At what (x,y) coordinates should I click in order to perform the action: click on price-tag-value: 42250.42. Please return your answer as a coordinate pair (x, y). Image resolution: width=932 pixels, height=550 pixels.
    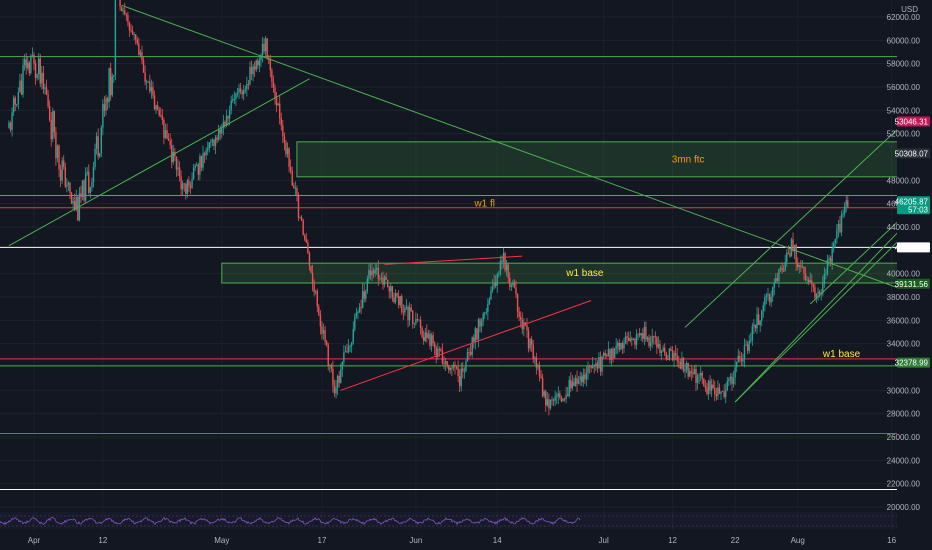
    Looking at the image, I should click on (912, 247).